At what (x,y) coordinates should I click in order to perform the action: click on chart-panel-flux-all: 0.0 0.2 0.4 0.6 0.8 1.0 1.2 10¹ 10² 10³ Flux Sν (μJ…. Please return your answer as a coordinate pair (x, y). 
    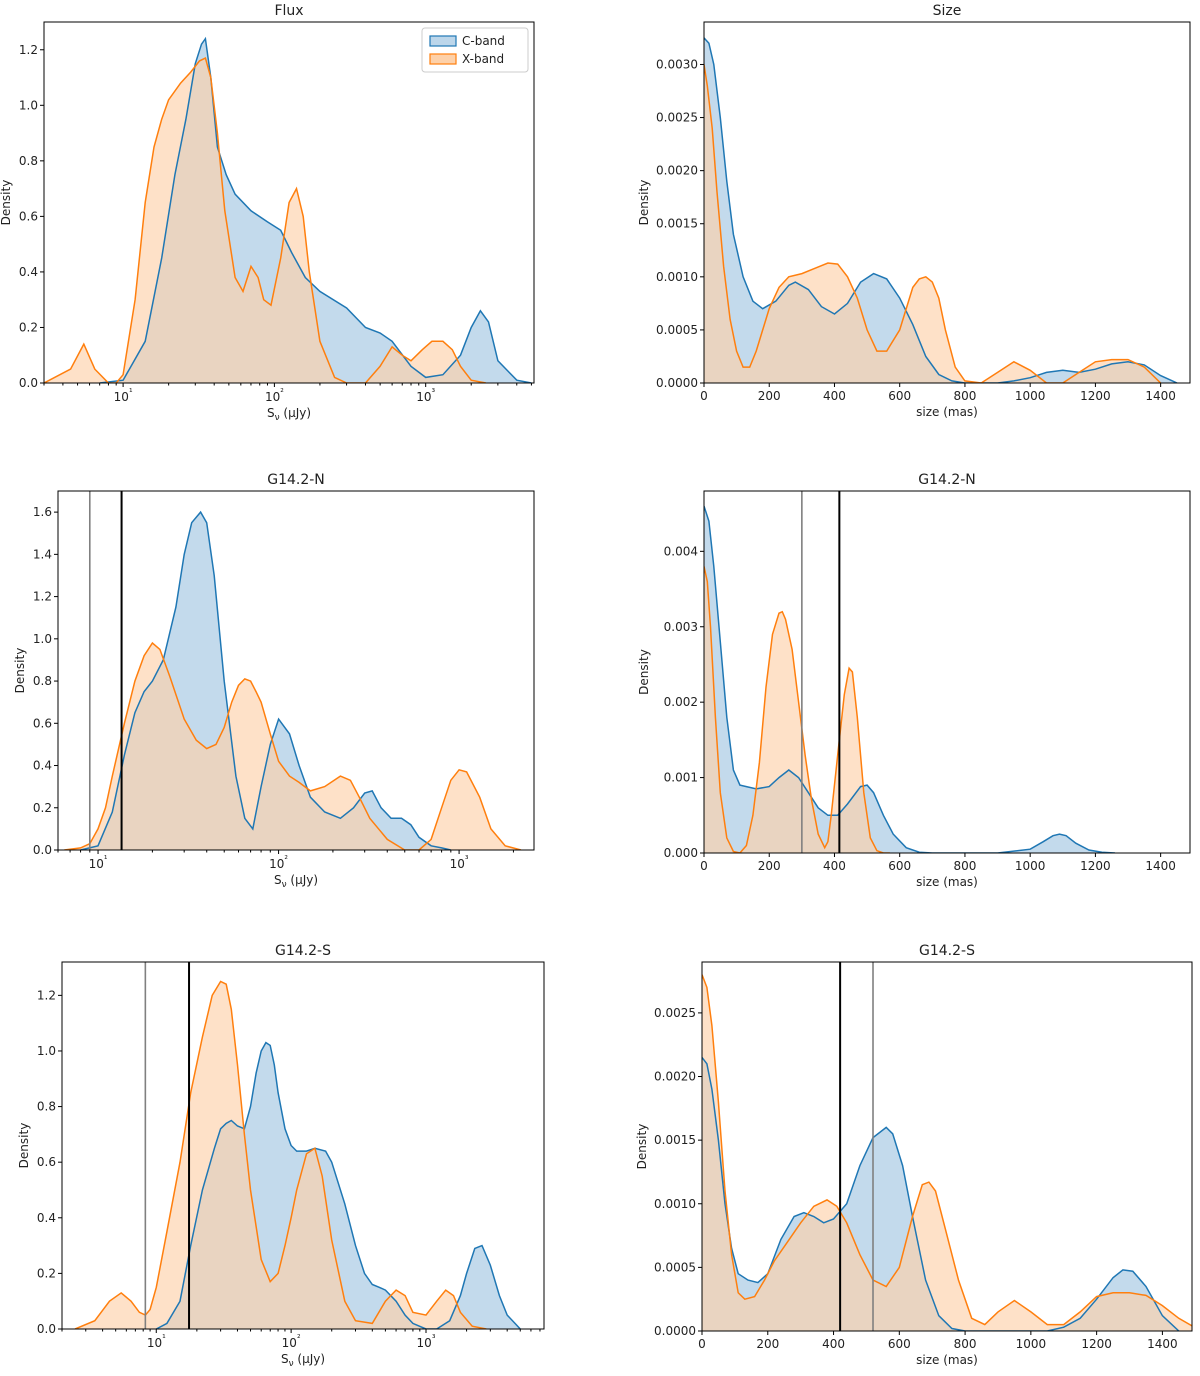
    Looking at the image, I should click on (267, 213).